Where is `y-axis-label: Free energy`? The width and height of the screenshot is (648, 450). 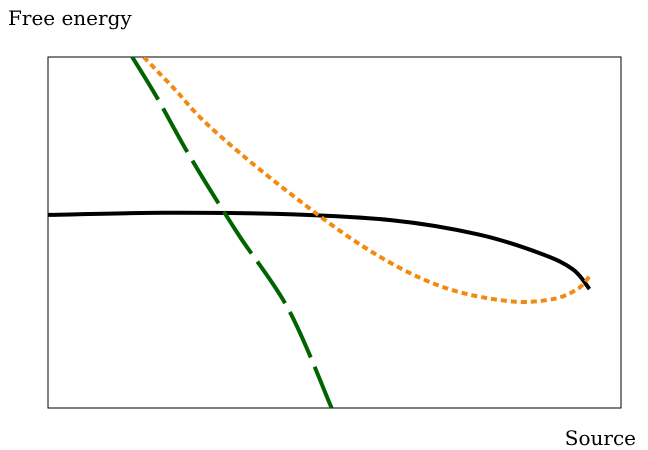 y-axis-label: Free energy is located at coordinates (70, 18).